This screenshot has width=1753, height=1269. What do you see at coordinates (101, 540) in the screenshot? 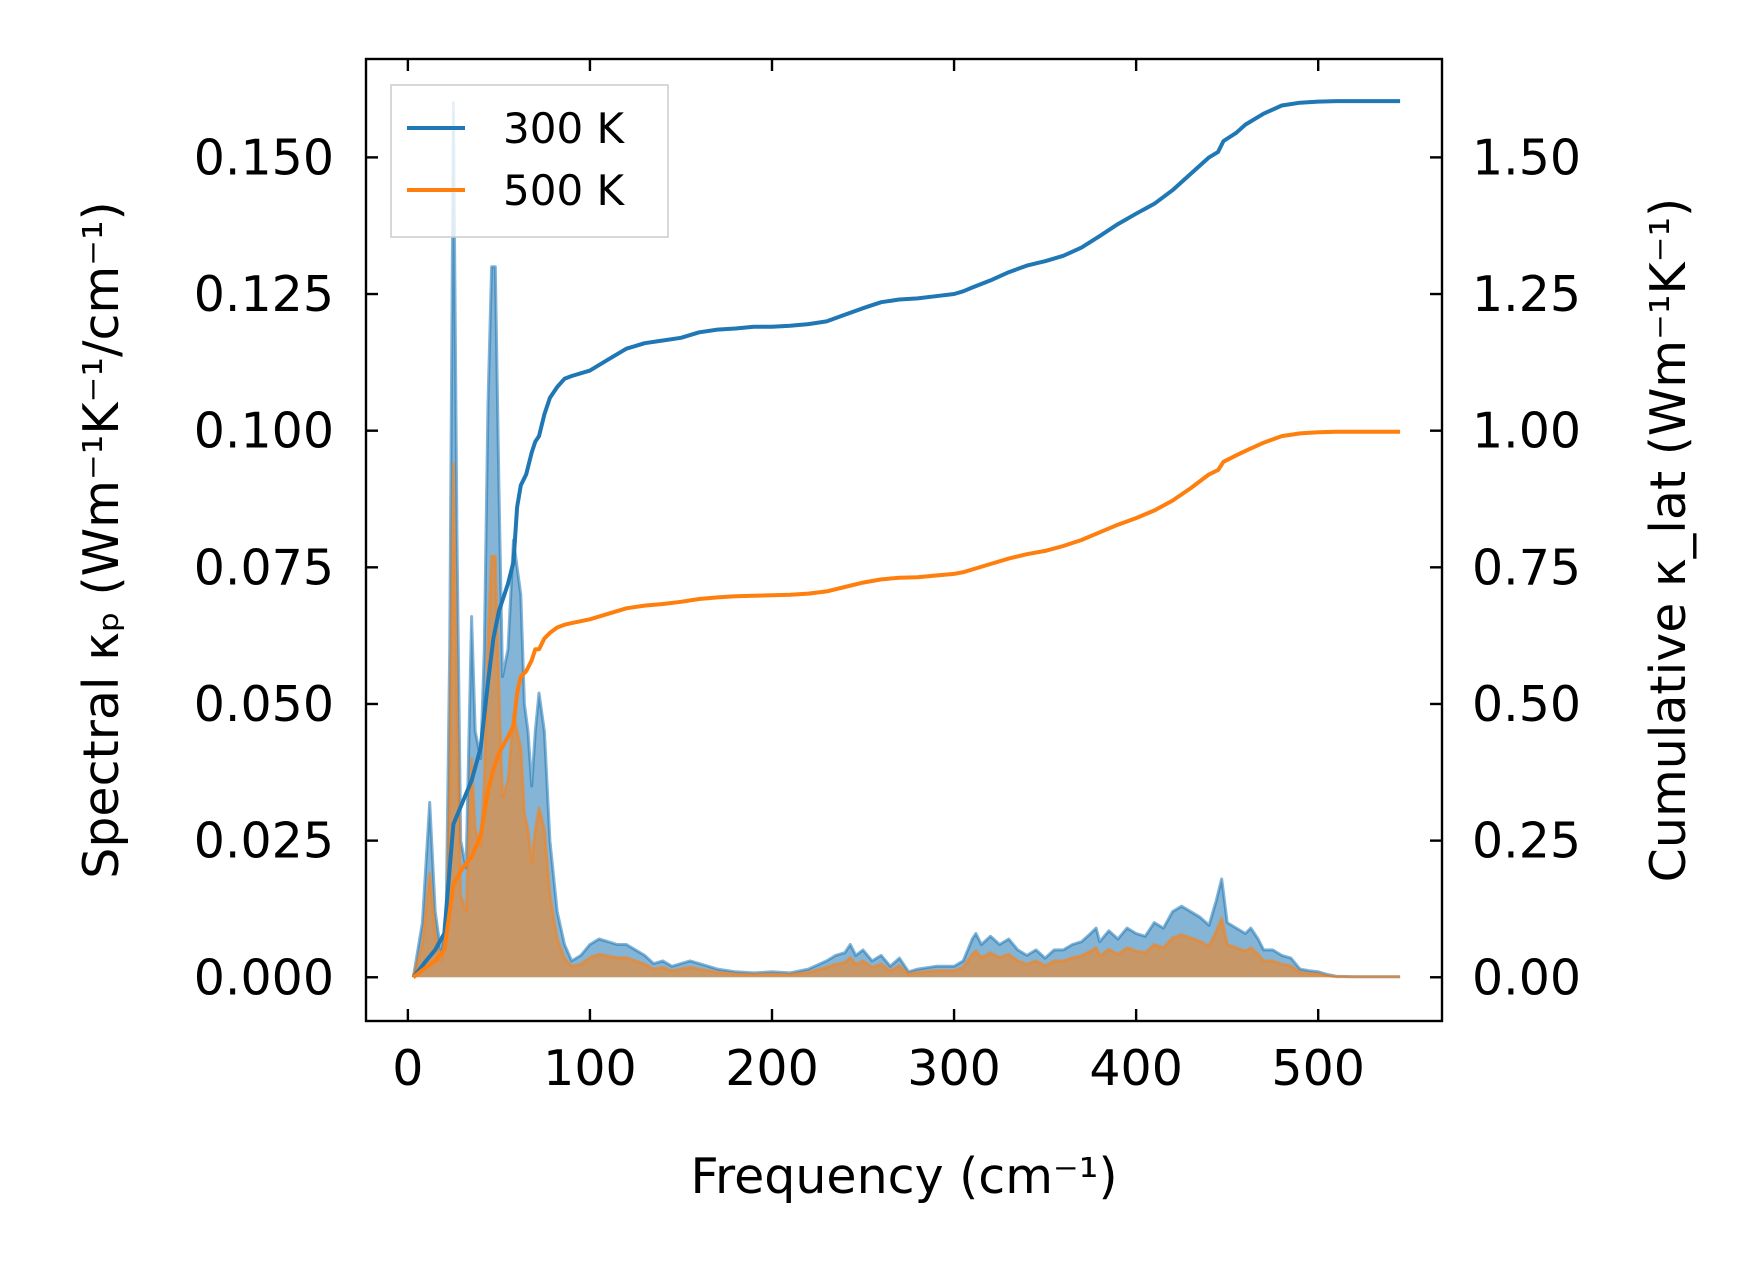
I see `y-left-axis-title: Spectral κₚ (Wm⁻¹K⁻¹/cm⁻¹)` at bounding box center [101, 540].